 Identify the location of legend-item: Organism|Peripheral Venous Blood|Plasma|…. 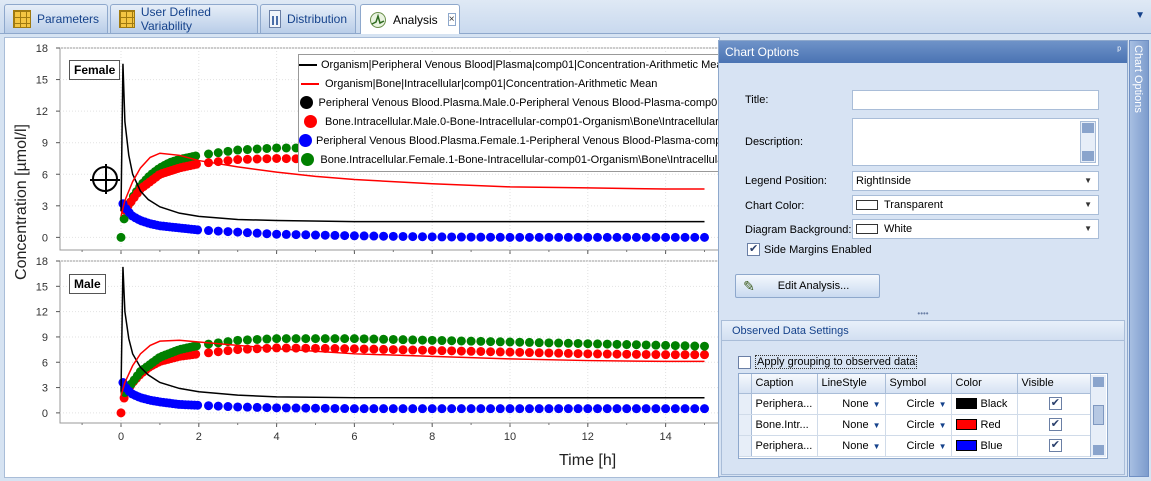
(509, 64).